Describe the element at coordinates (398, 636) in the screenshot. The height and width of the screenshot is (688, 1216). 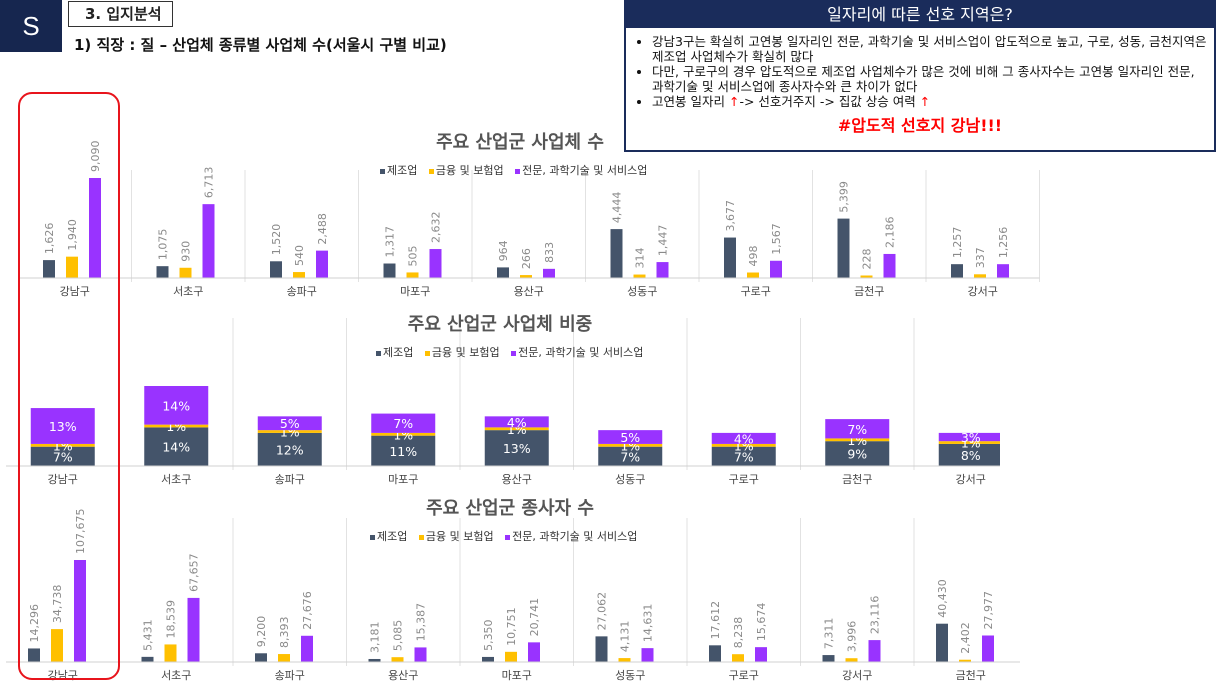
I see `data-label: 5,085` at that location.